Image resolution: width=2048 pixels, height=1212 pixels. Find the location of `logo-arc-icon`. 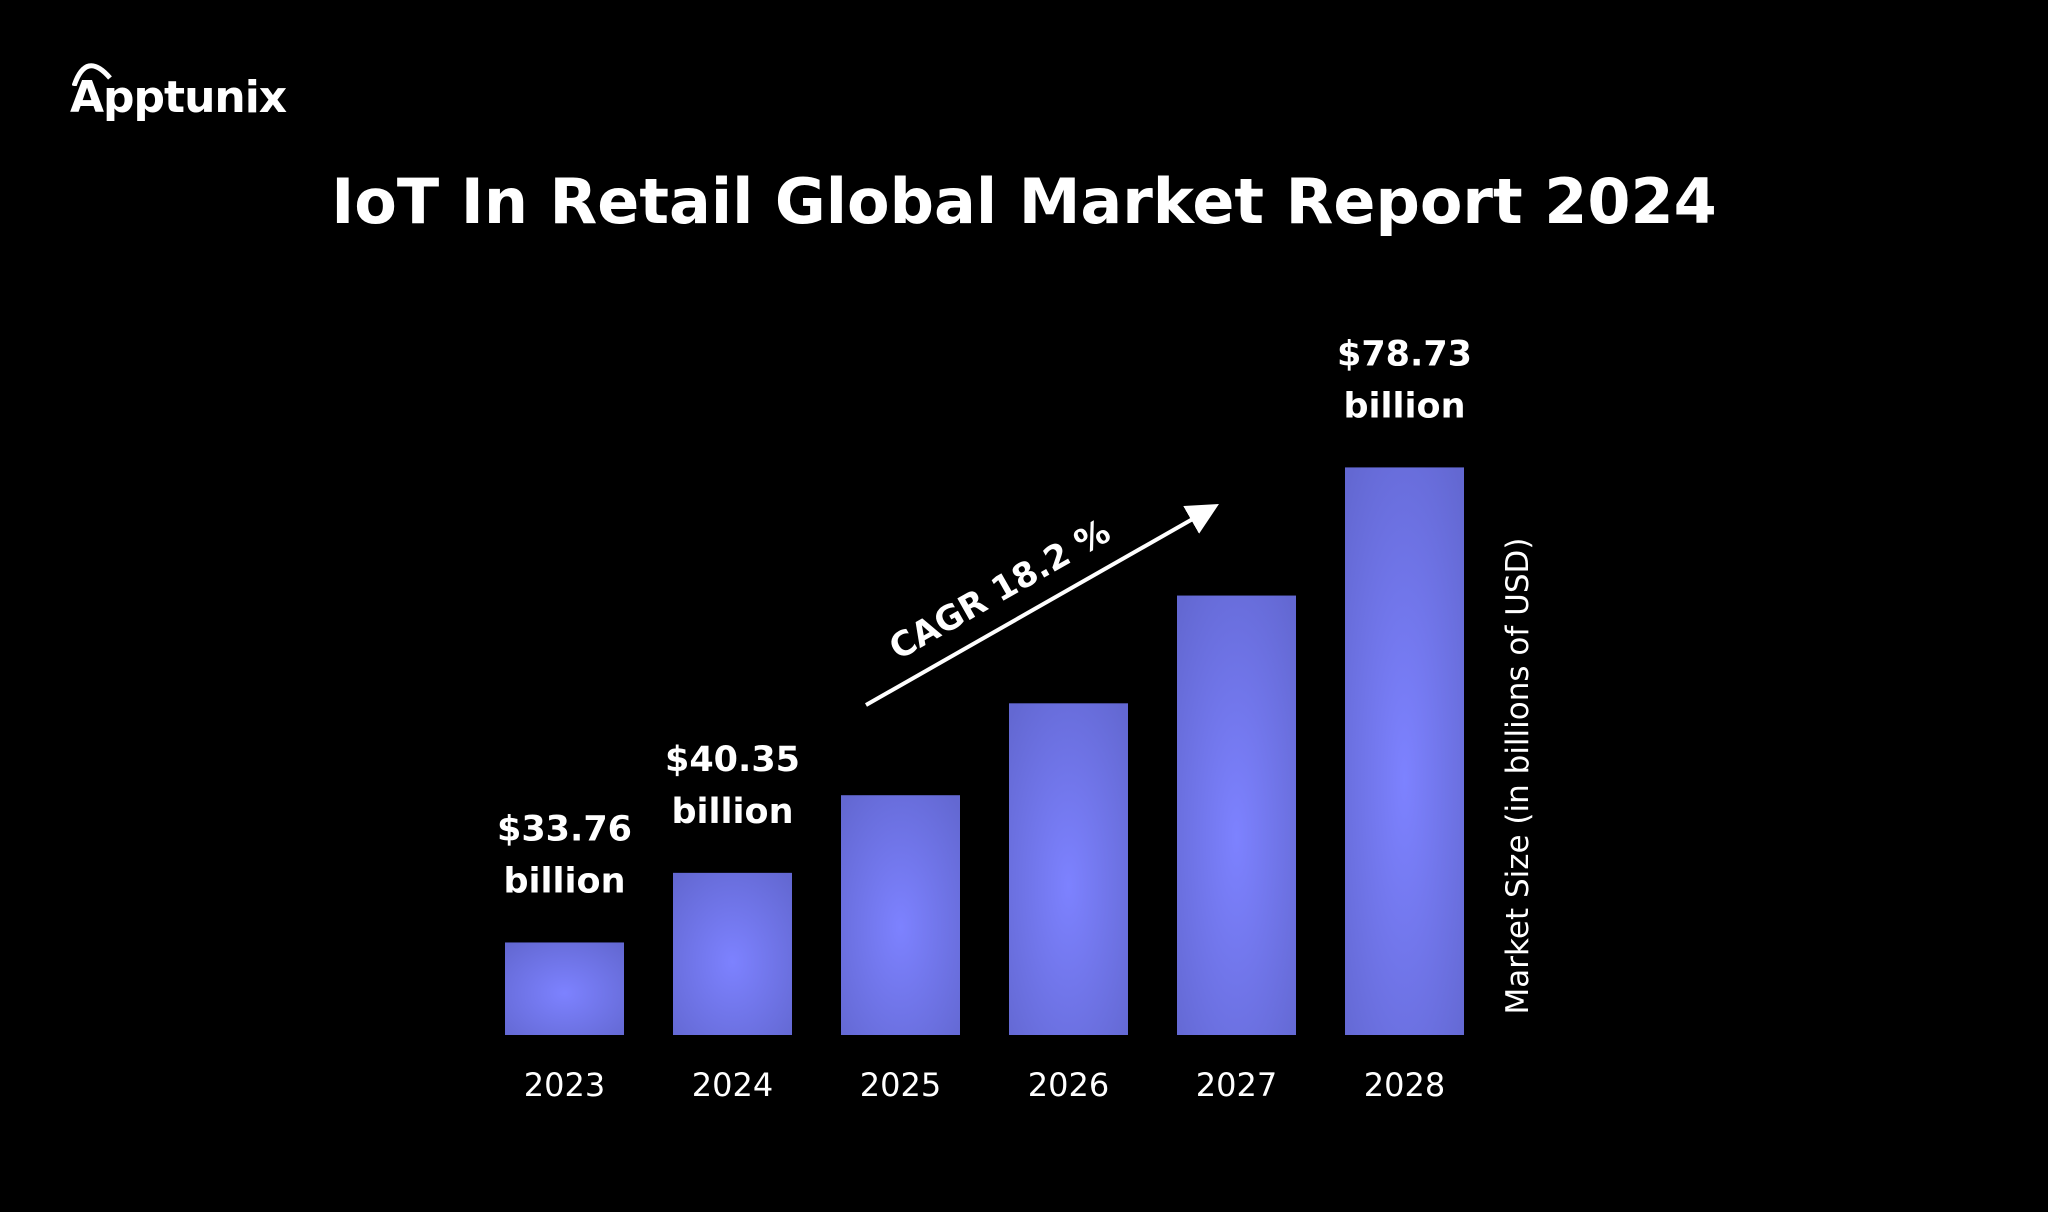

logo-arc-icon is located at coordinates (92, 74).